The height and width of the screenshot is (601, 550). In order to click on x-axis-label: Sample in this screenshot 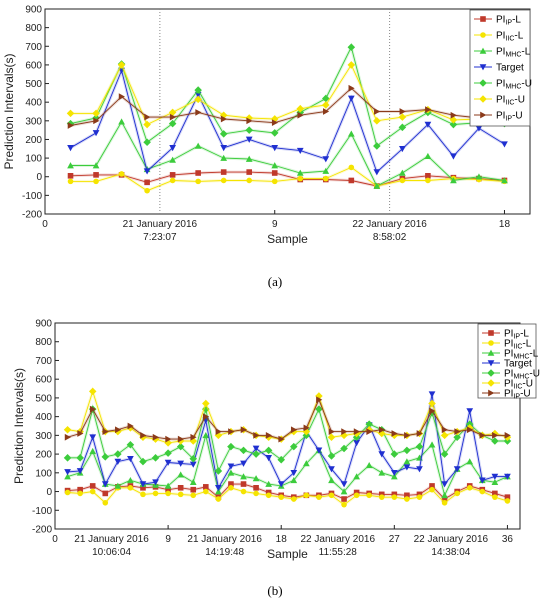, I will do `click(287, 239)`.